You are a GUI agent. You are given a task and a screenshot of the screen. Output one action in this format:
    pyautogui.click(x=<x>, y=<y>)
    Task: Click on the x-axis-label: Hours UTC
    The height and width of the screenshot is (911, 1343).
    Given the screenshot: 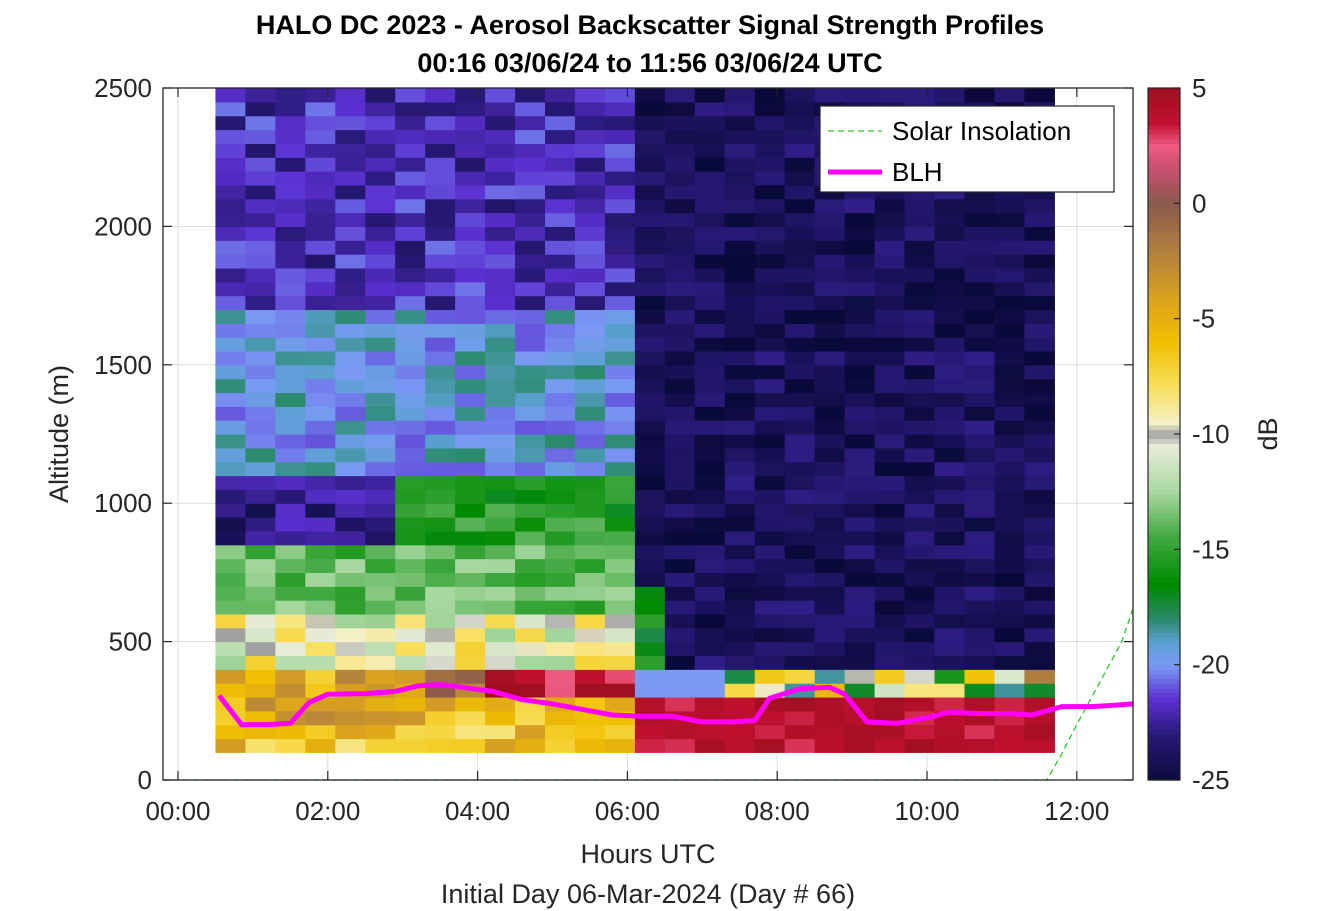 What is the action you would take?
    pyautogui.click(x=647, y=854)
    